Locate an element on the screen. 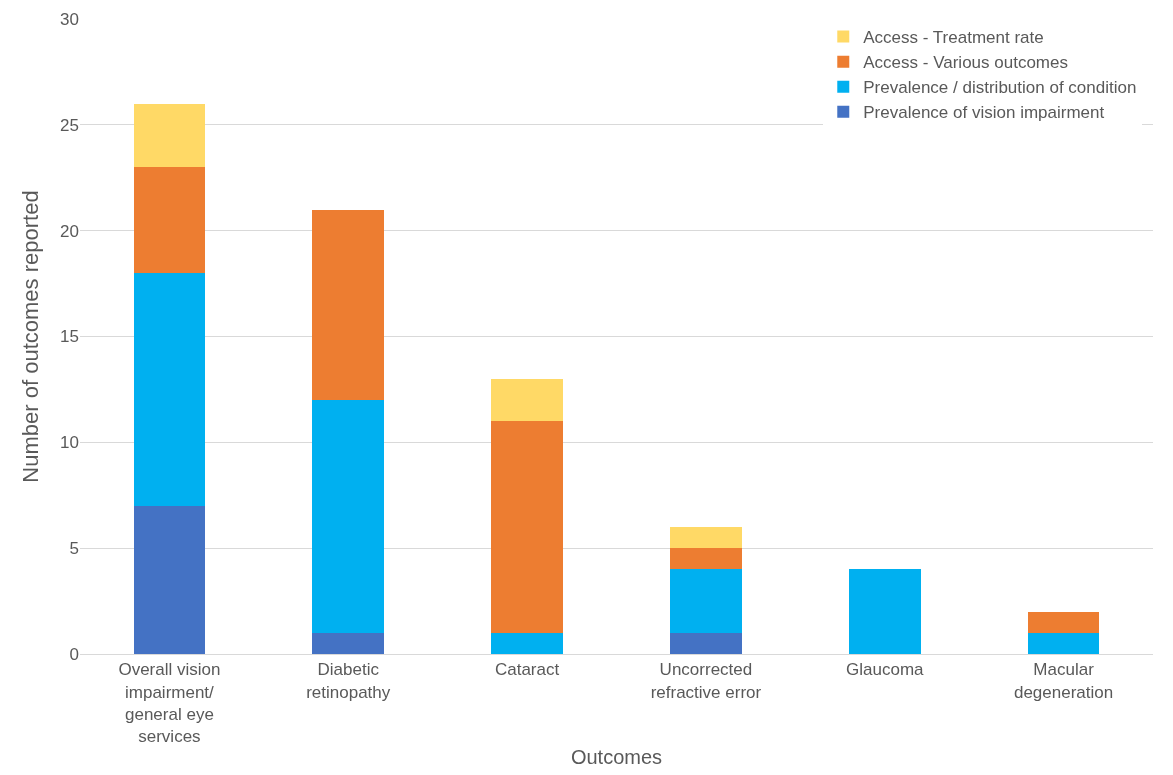  y-tick-label: 20 is located at coordinates (69, 231).